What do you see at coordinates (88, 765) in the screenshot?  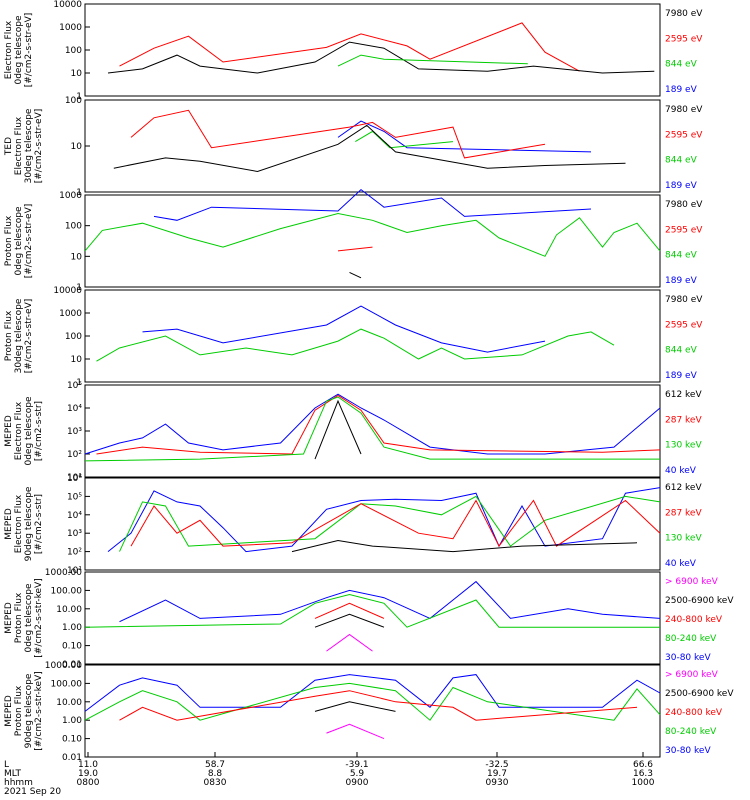 I see `x-tick-label-l: 11.0` at bounding box center [88, 765].